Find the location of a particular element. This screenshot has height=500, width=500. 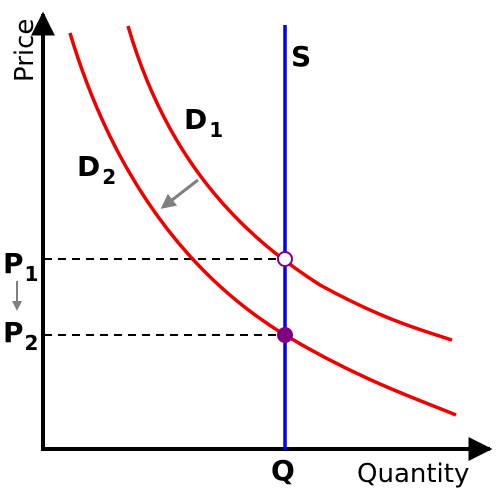

x-axis-label: Quantity is located at coordinates (413, 474).